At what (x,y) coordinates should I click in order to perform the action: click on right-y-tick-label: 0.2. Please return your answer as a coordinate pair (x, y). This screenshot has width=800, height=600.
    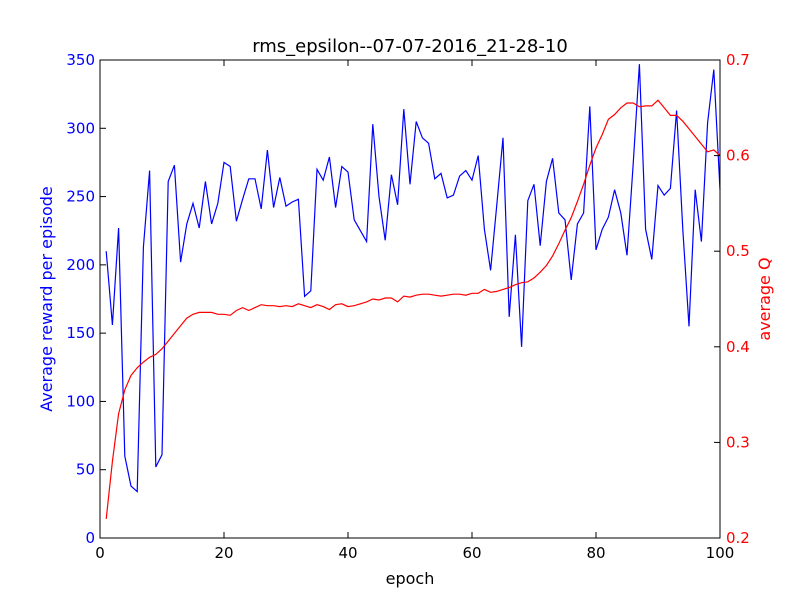
    Looking at the image, I should click on (738, 538).